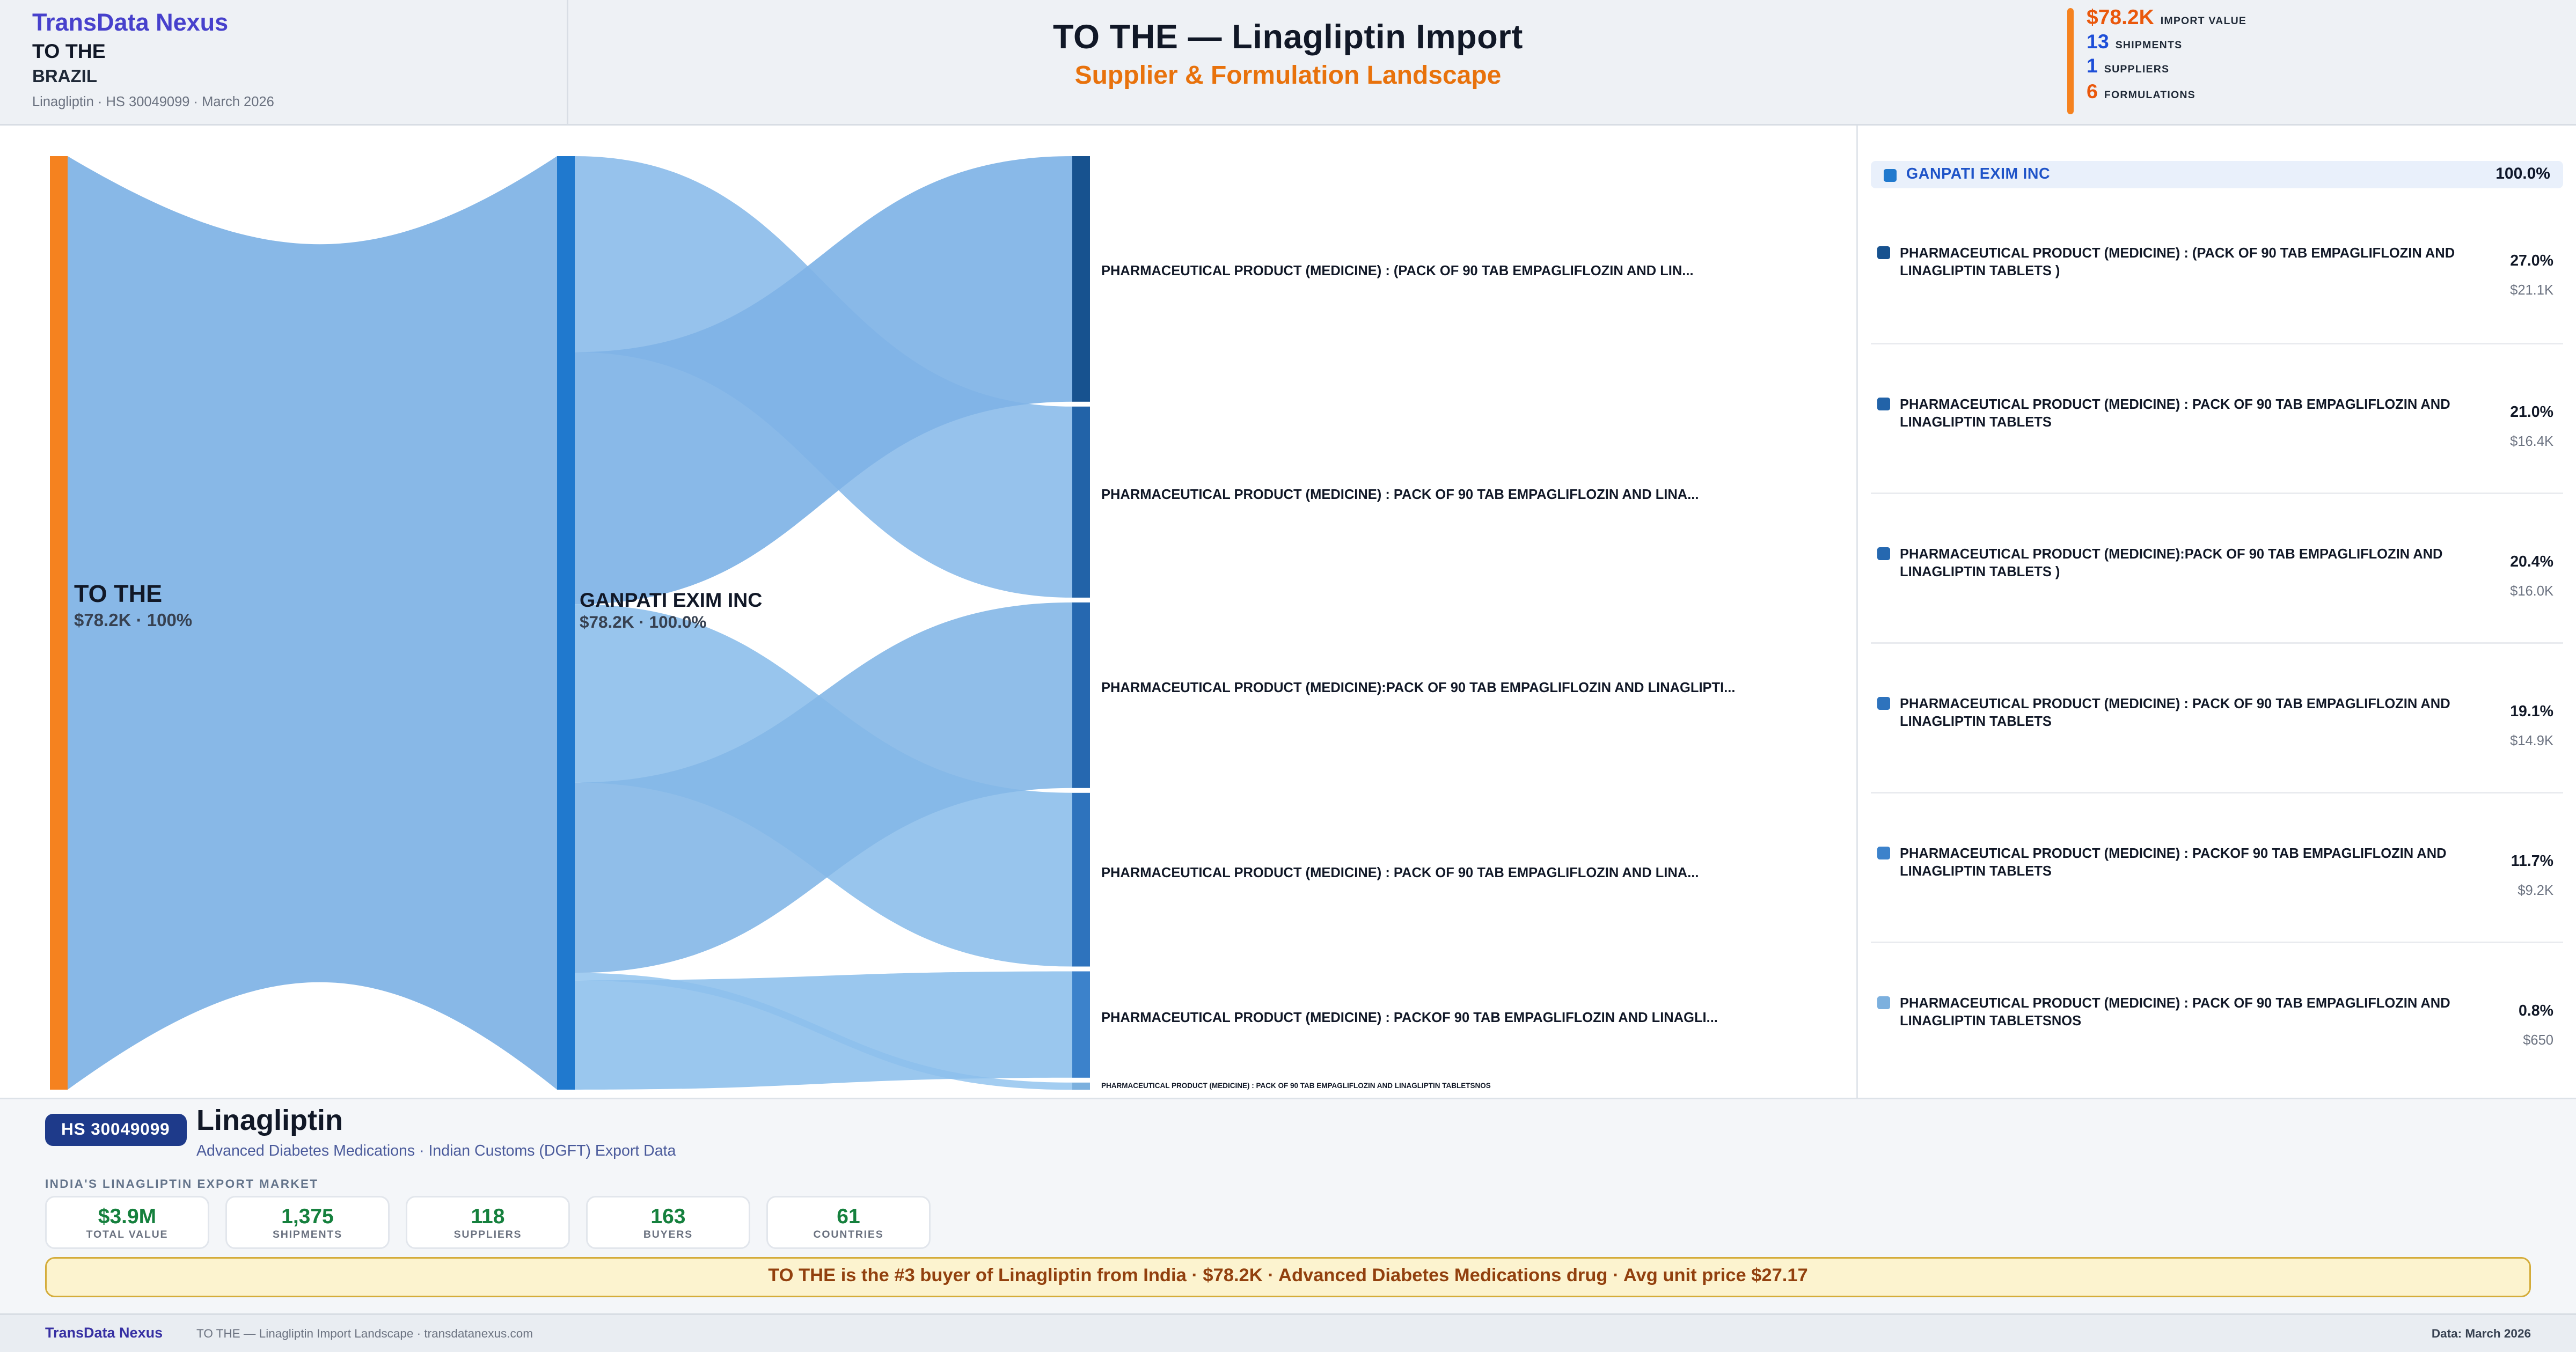 The height and width of the screenshot is (1352, 2576). What do you see at coordinates (2070, 61) in the screenshot?
I see `stats-accent-bar` at bounding box center [2070, 61].